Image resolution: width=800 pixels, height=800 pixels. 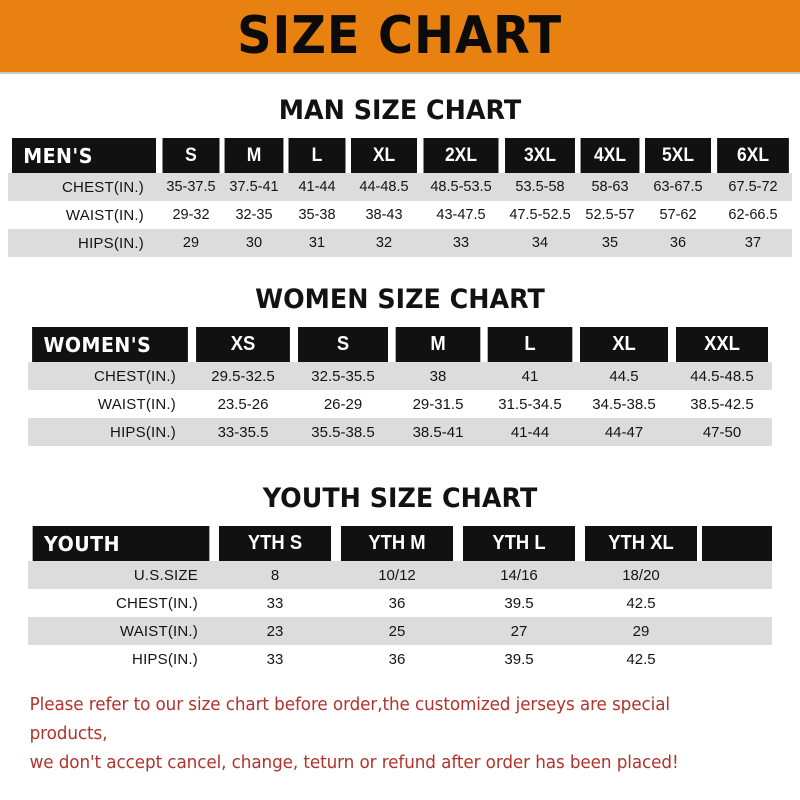 What do you see at coordinates (343, 404) in the screenshot?
I see `women-row-1-cell-1: 26-29` at bounding box center [343, 404].